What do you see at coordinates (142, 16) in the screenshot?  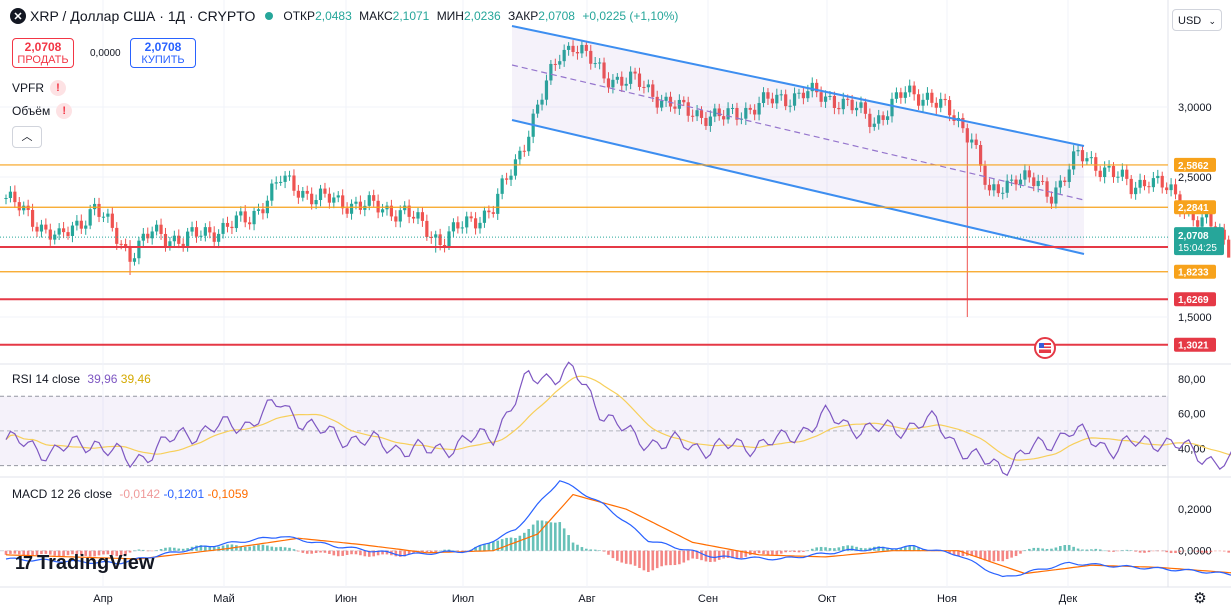 I see `symbol-title: XRP / Доллар США · 1Д · CRYPTO` at bounding box center [142, 16].